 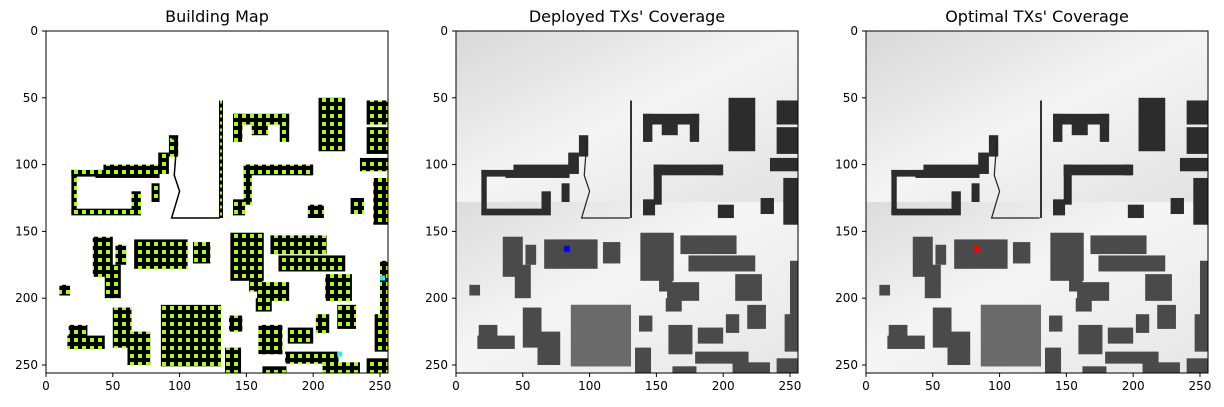 I want to click on marker-alt, so click(x=340, y=354).